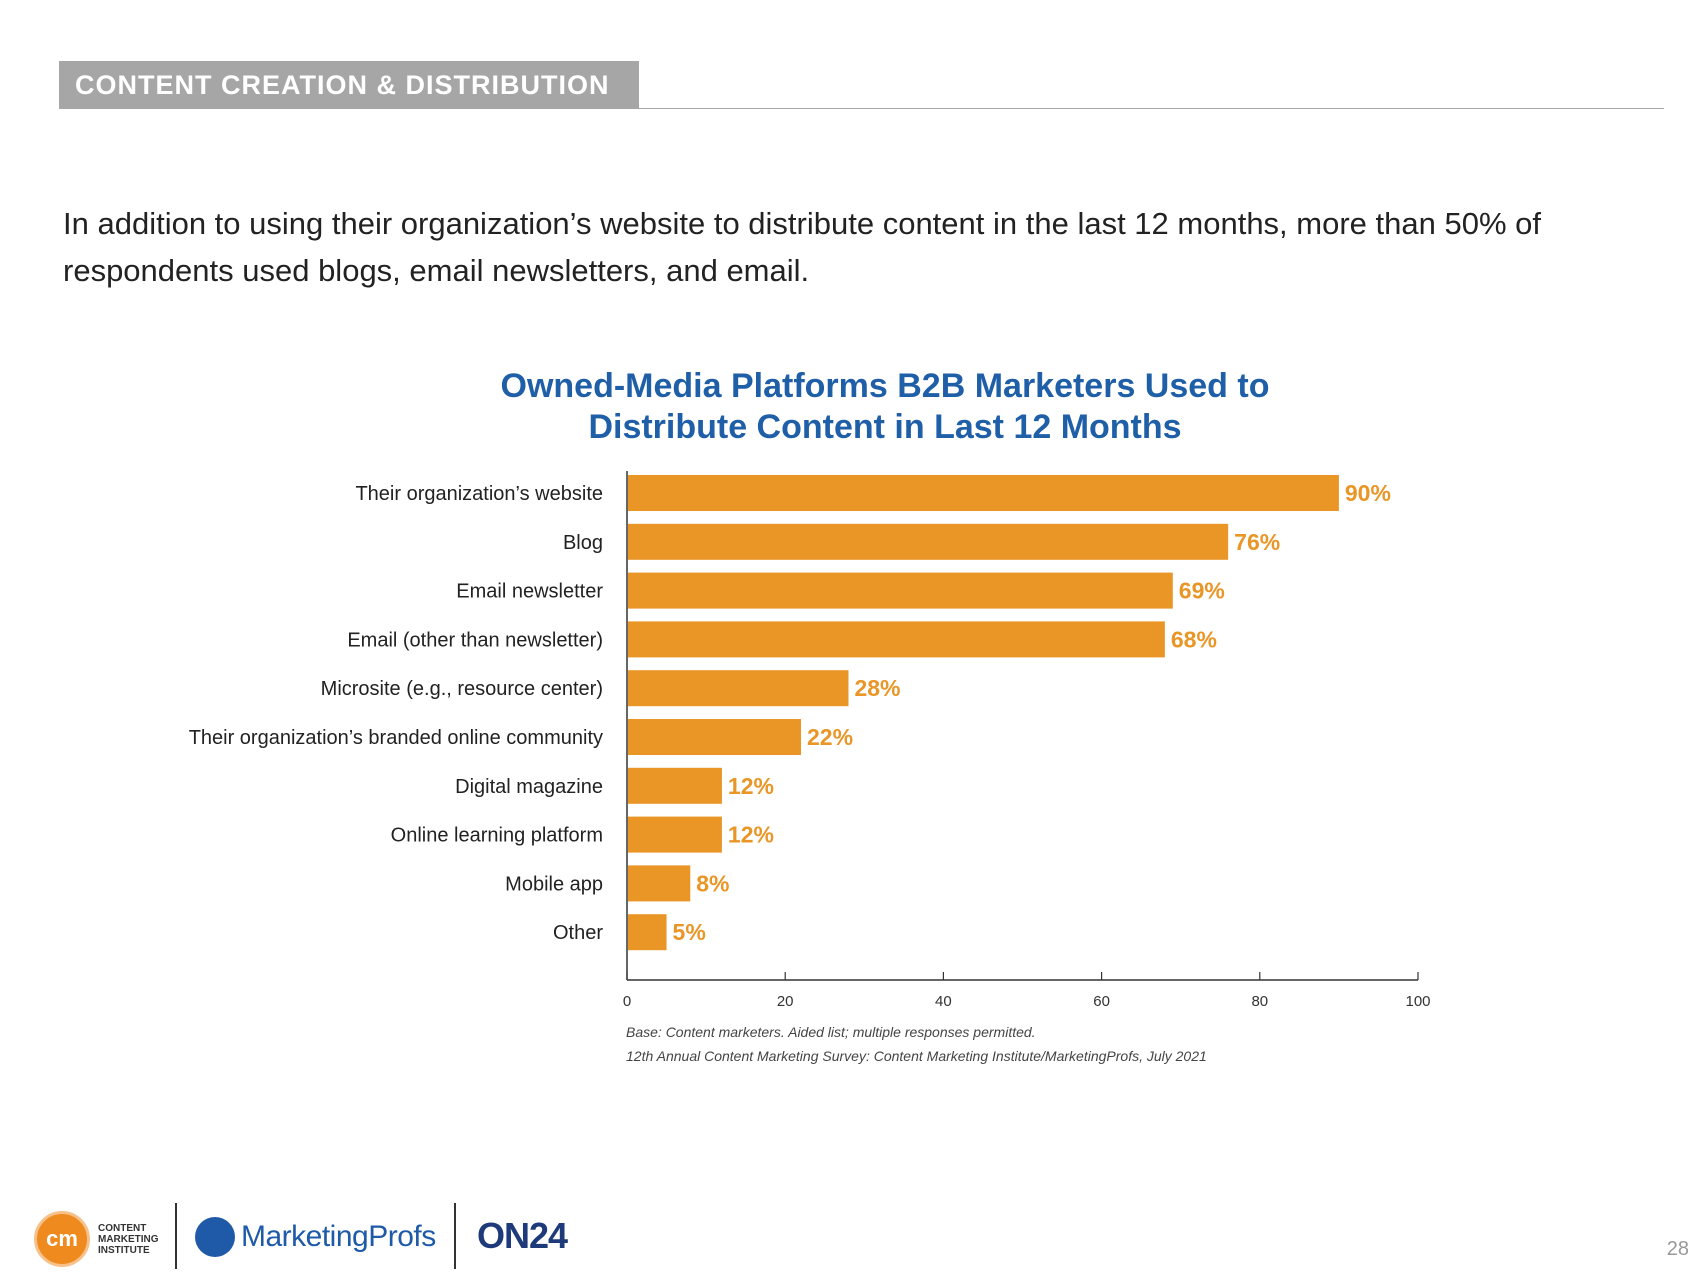 Image resolution: width=1707 pixels, height=1280 pixels. I want to click on cmi-logo-icon: cm, so click(62, 1239).